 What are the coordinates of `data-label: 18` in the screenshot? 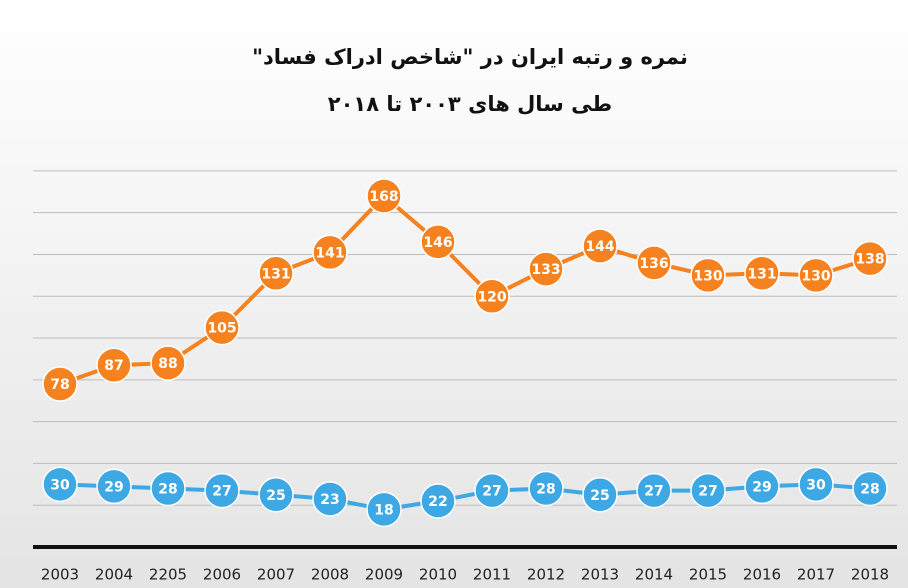 It's located at (383, 510).